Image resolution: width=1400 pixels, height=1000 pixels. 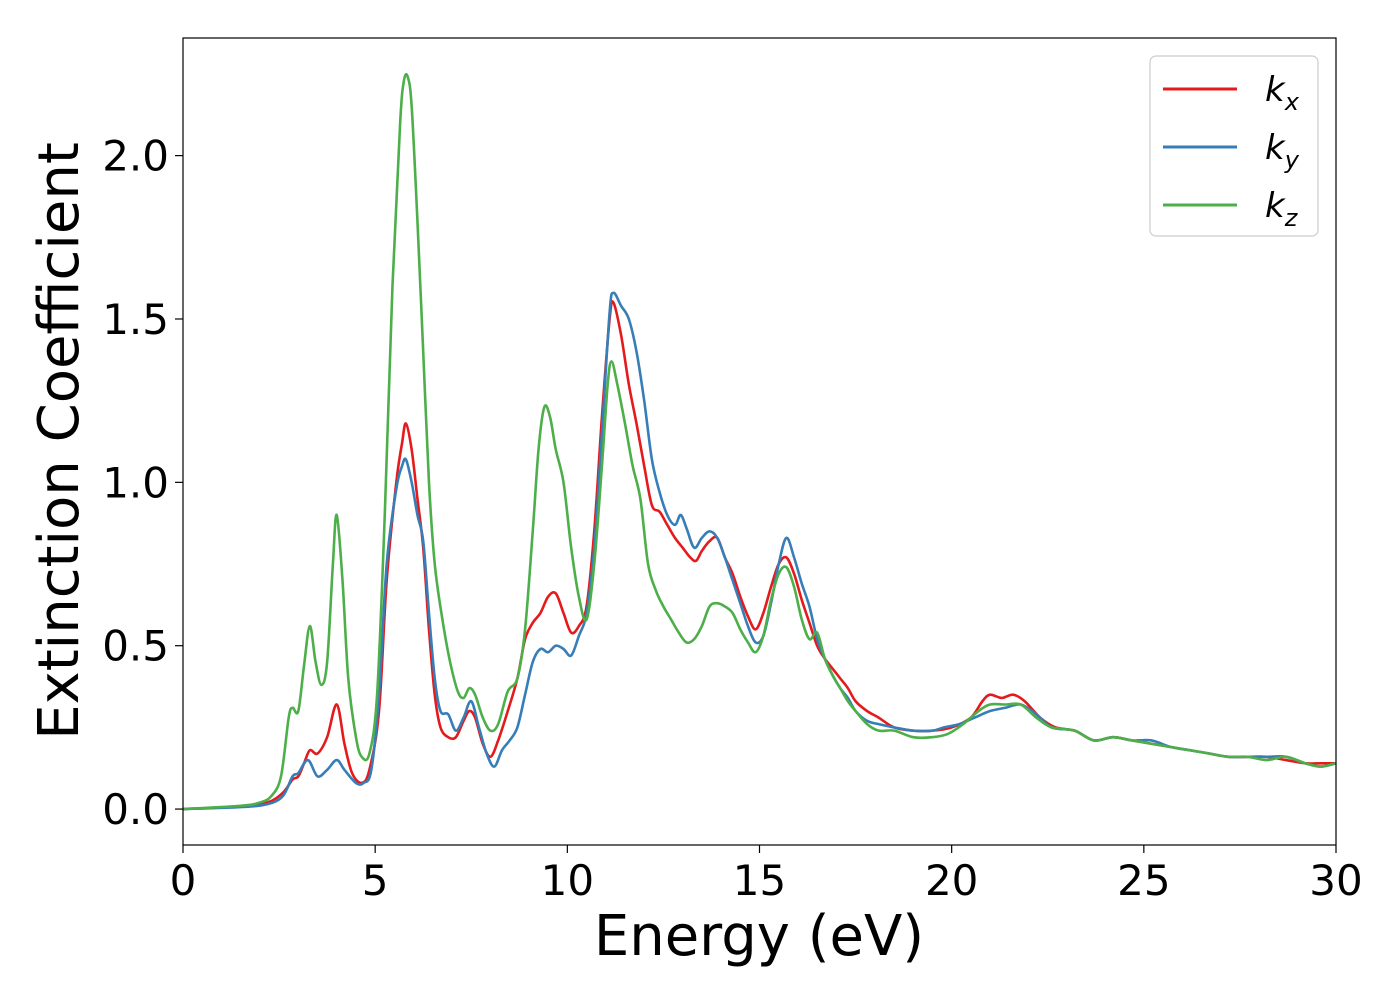 What do you see at coordinates (759, 936) in the screenshot?
I see `x-axis-title: Energy (eV)` at bounding box center [759, 936].